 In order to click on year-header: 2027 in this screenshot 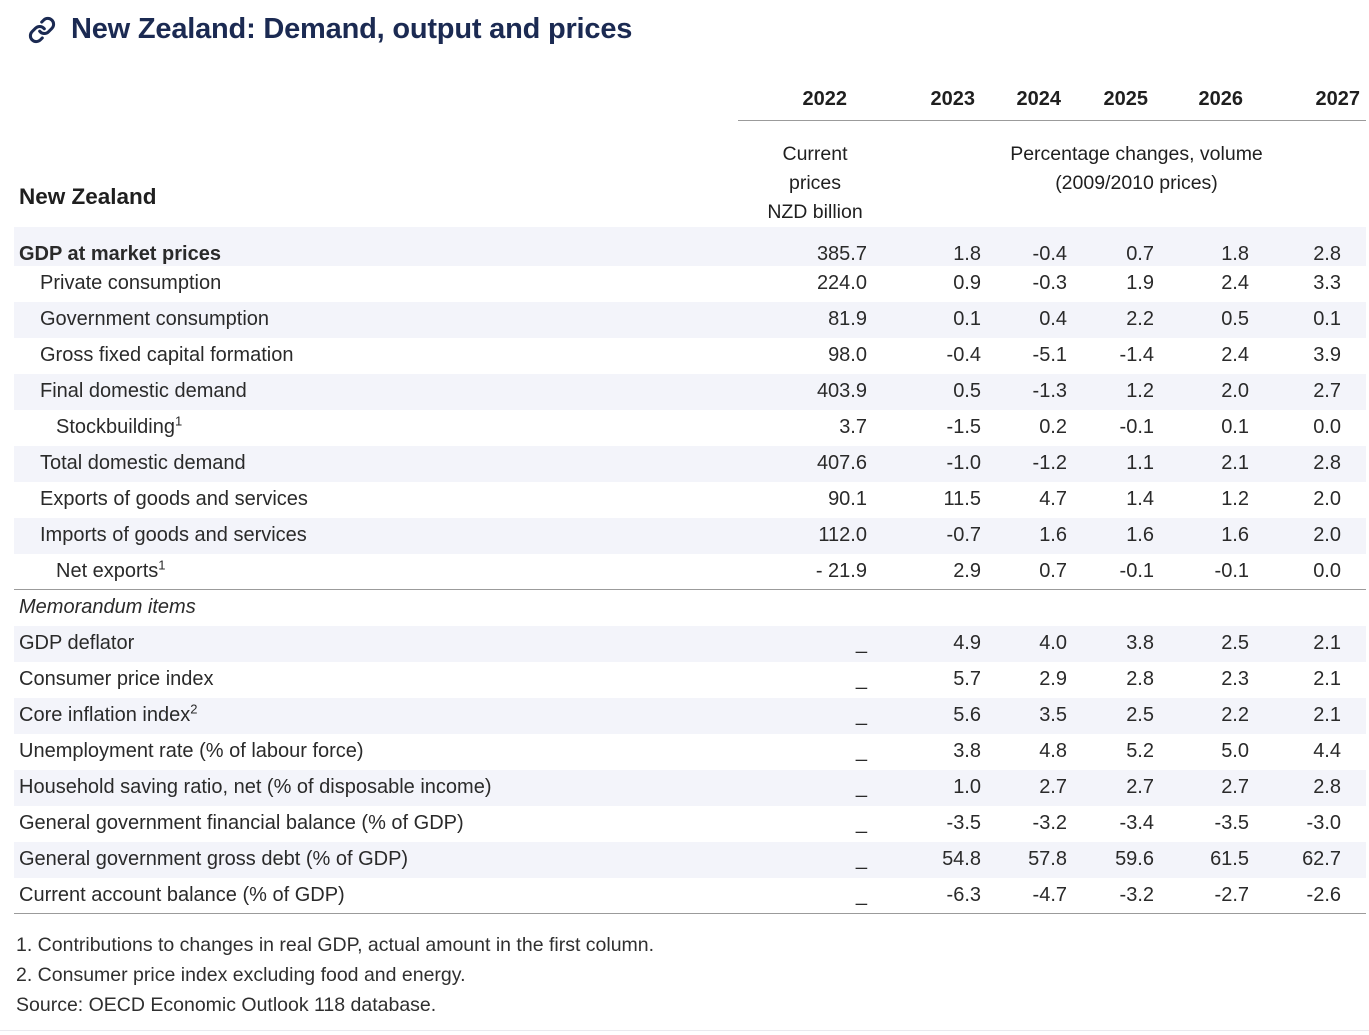, I will do `click(1307, 97)`.